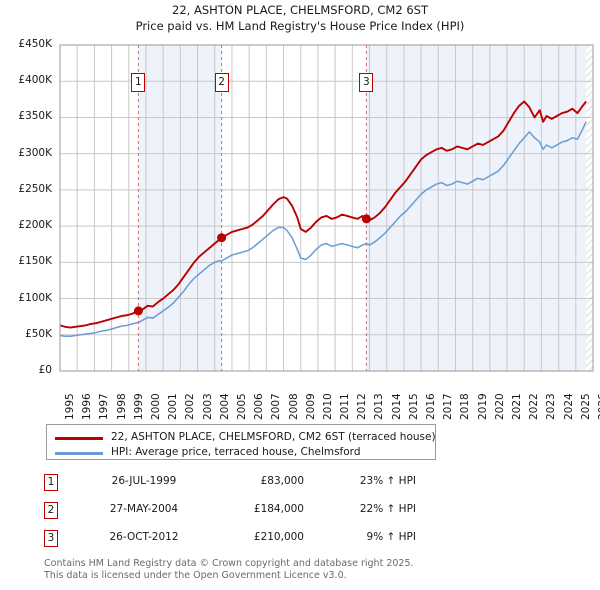  I want to click on x-axis-tick-label: 2001, so click(173, 406).